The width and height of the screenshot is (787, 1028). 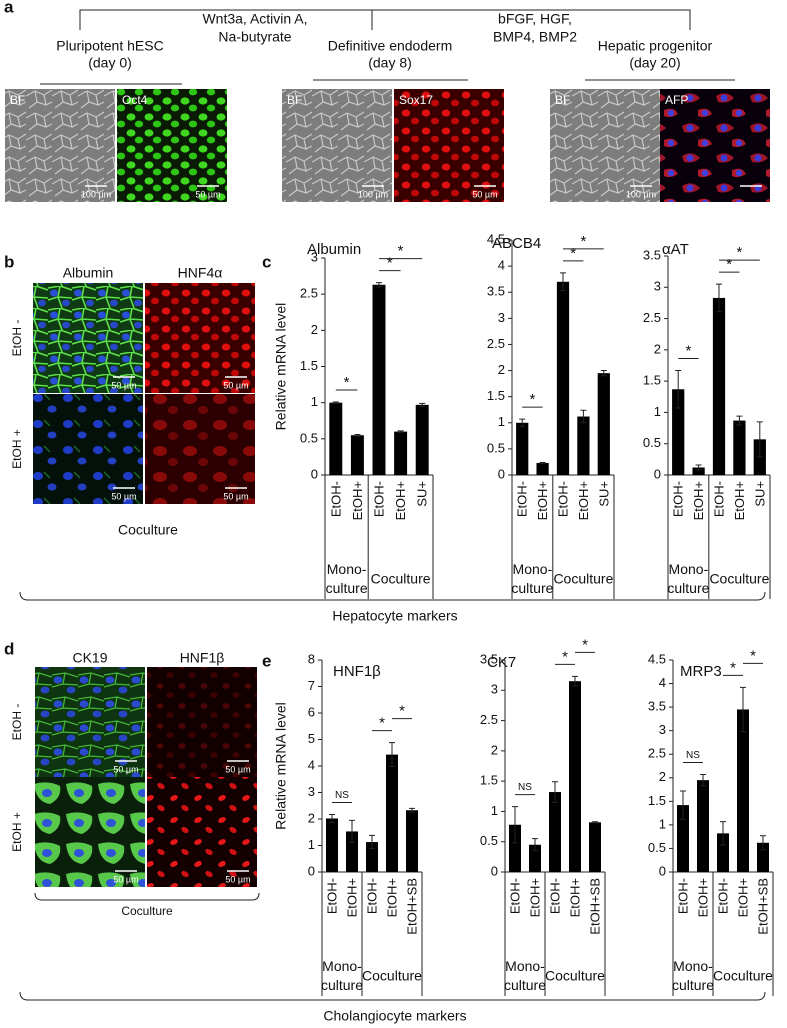 I want to click on y-tick-label: 4.5, so click(x=657, y=658).